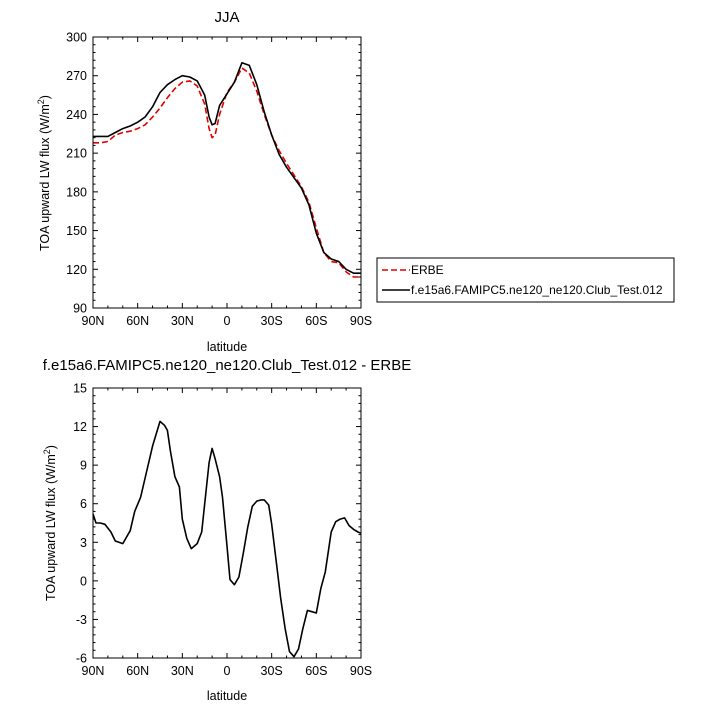 Image resolution: width=710 pixels, height=710 pixels. I want to click on top-chart-title: JJA, so click(226, 17).